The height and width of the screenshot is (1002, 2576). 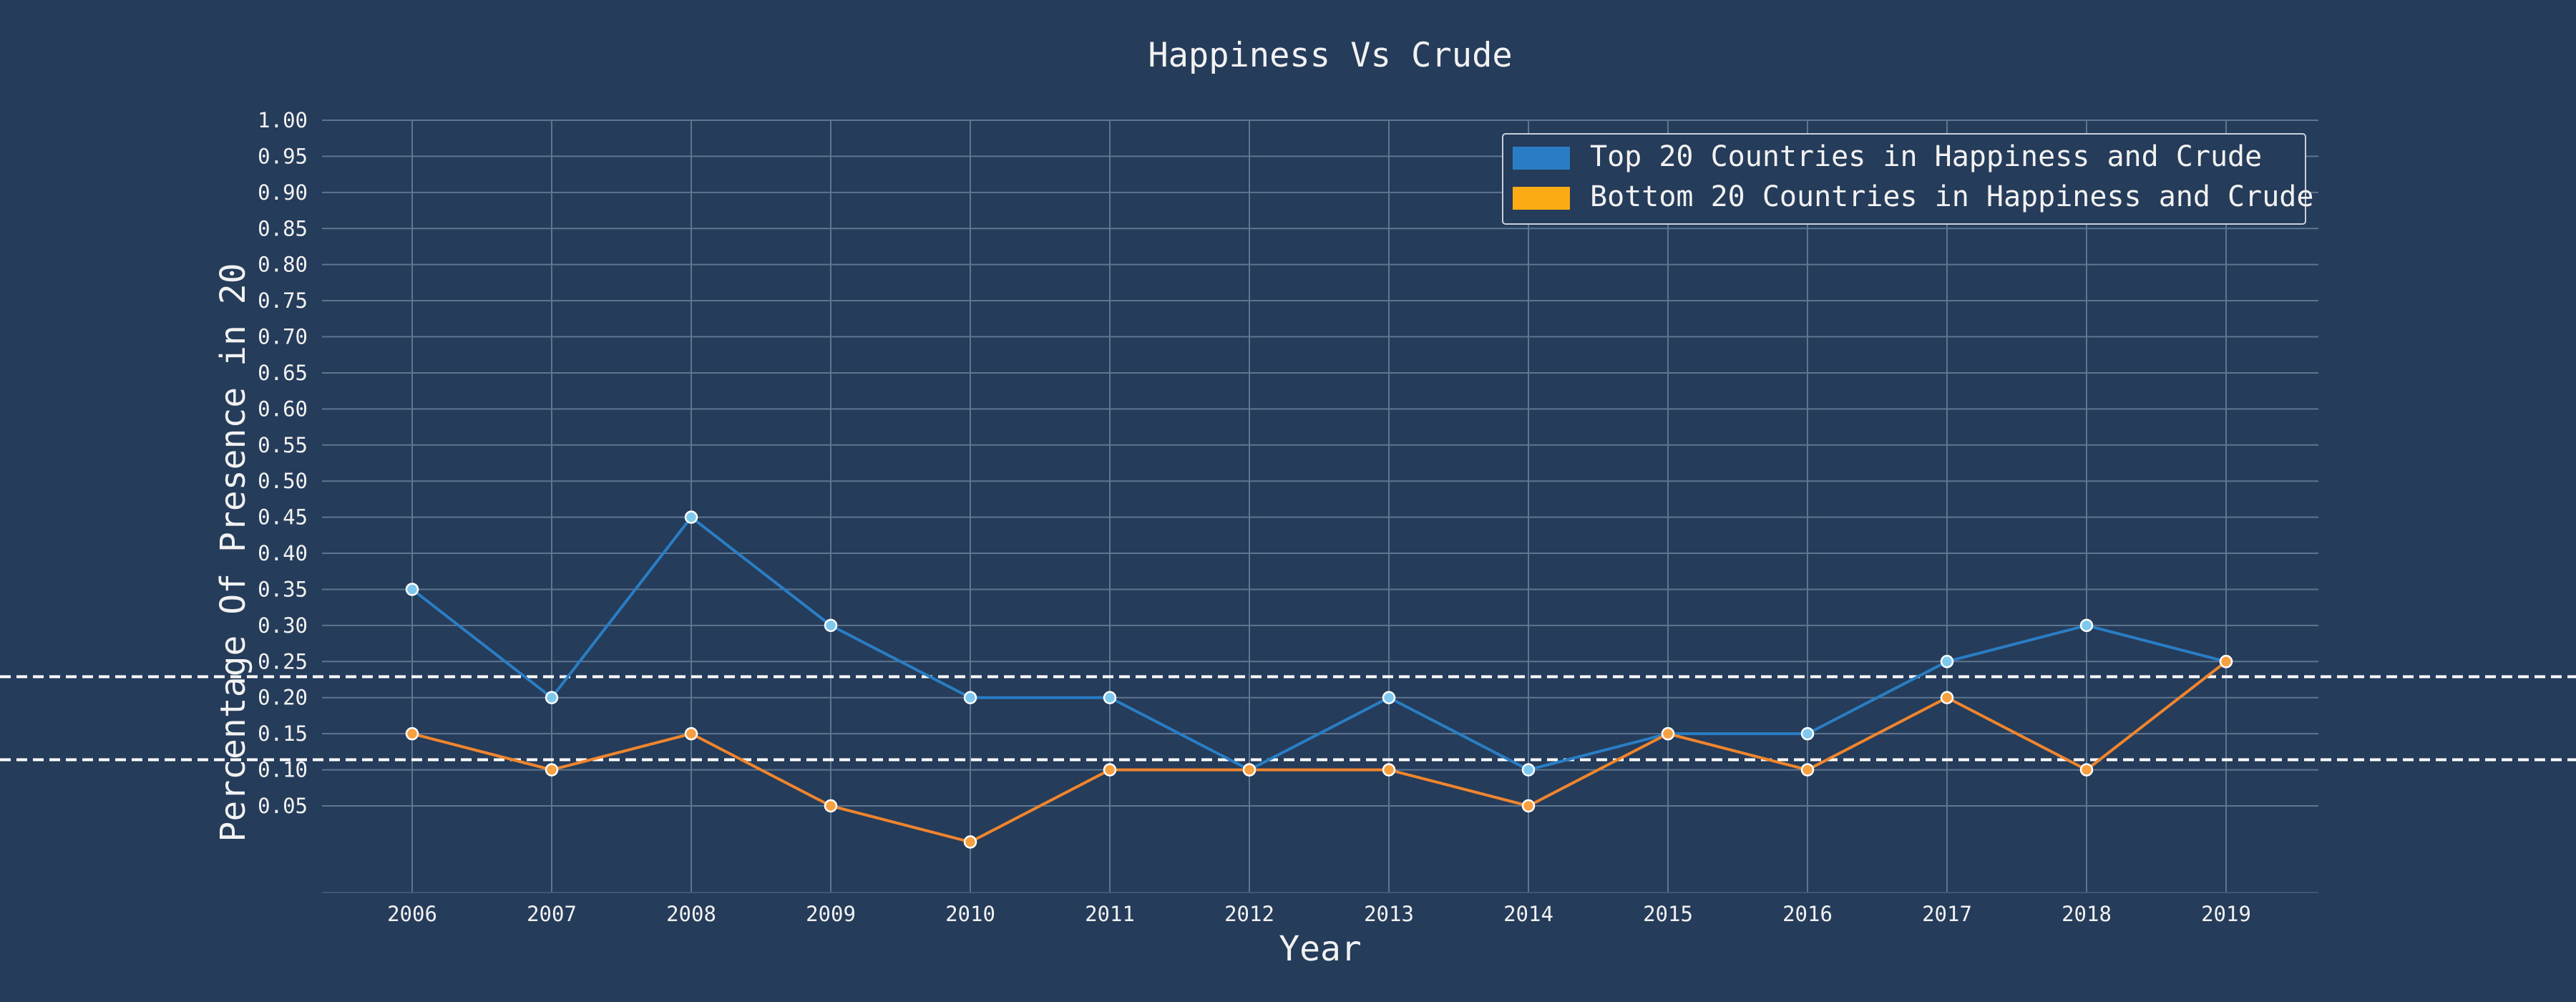 What do you see at coordinates (283, 661) in the screenshot?
I see `y-tick-label: 0.25` at bounding box center [283, 661].